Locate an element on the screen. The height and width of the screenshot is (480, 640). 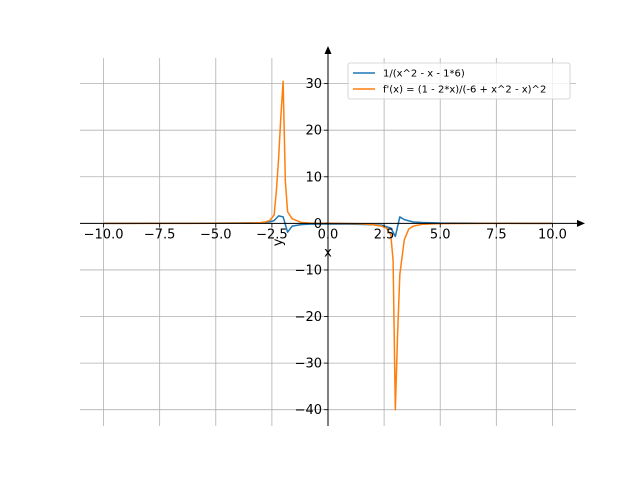
y-tick-label-7: 30 is located at coordinates (313, 84).